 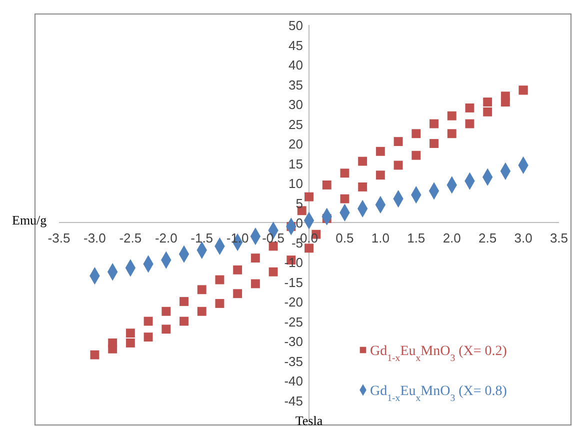 I want to click on y-tick-label: -35, so click(x=293, y=361).